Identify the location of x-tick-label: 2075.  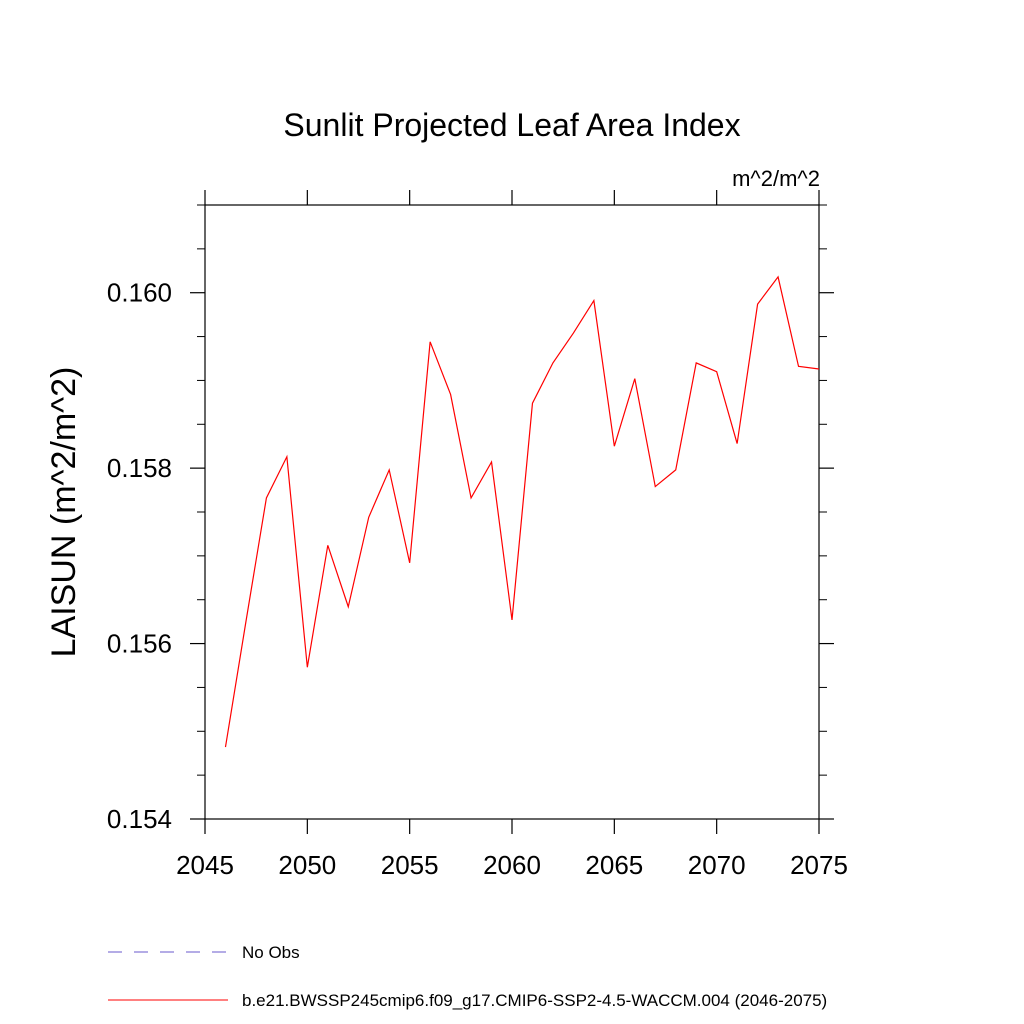
(819, 865).